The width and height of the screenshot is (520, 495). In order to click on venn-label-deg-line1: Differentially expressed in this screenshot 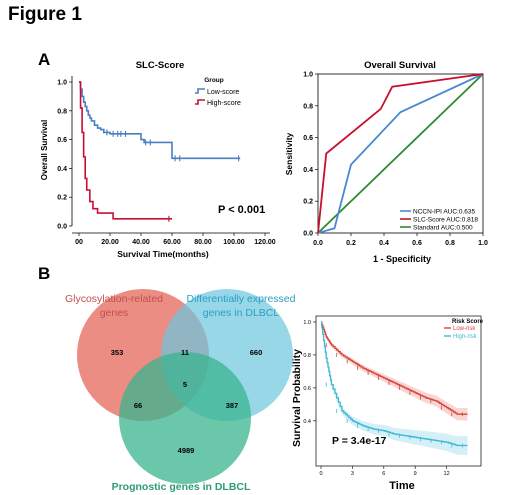, I will do `click(241, 299)`.